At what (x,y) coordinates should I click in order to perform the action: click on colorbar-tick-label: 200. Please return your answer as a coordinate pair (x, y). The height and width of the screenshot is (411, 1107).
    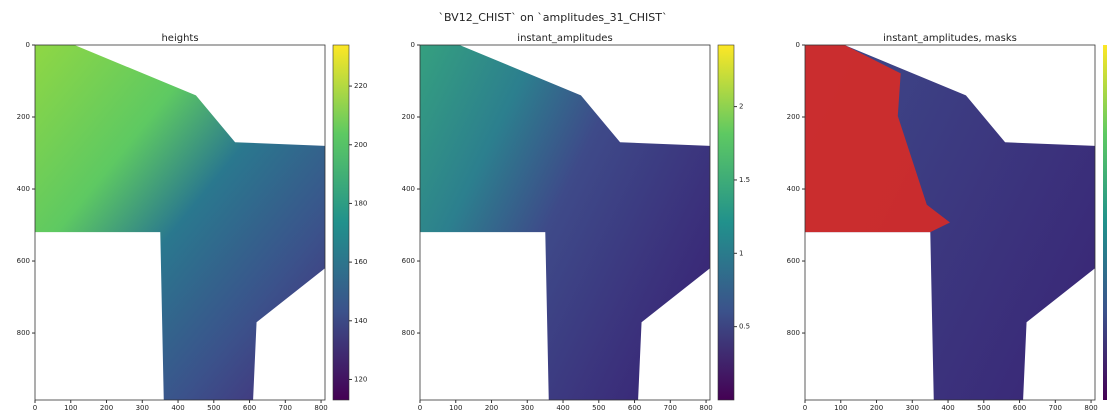
    Looking at the image, I should click on (360, 145).